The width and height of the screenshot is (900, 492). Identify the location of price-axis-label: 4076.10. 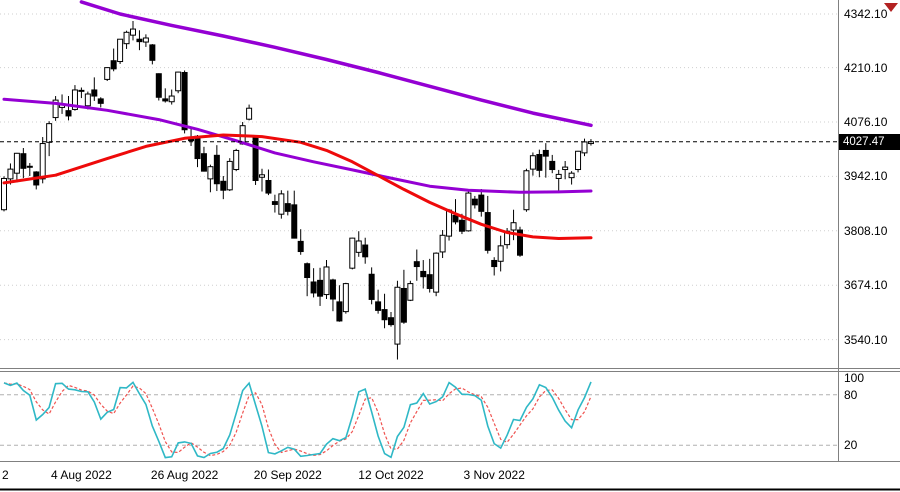
(866, 121).